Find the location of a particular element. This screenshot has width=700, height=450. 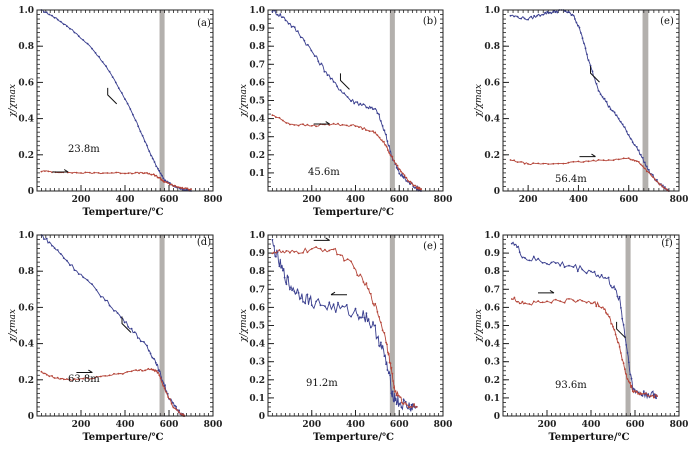

y-tick-label: 0 is located at coordinates (262, 417).